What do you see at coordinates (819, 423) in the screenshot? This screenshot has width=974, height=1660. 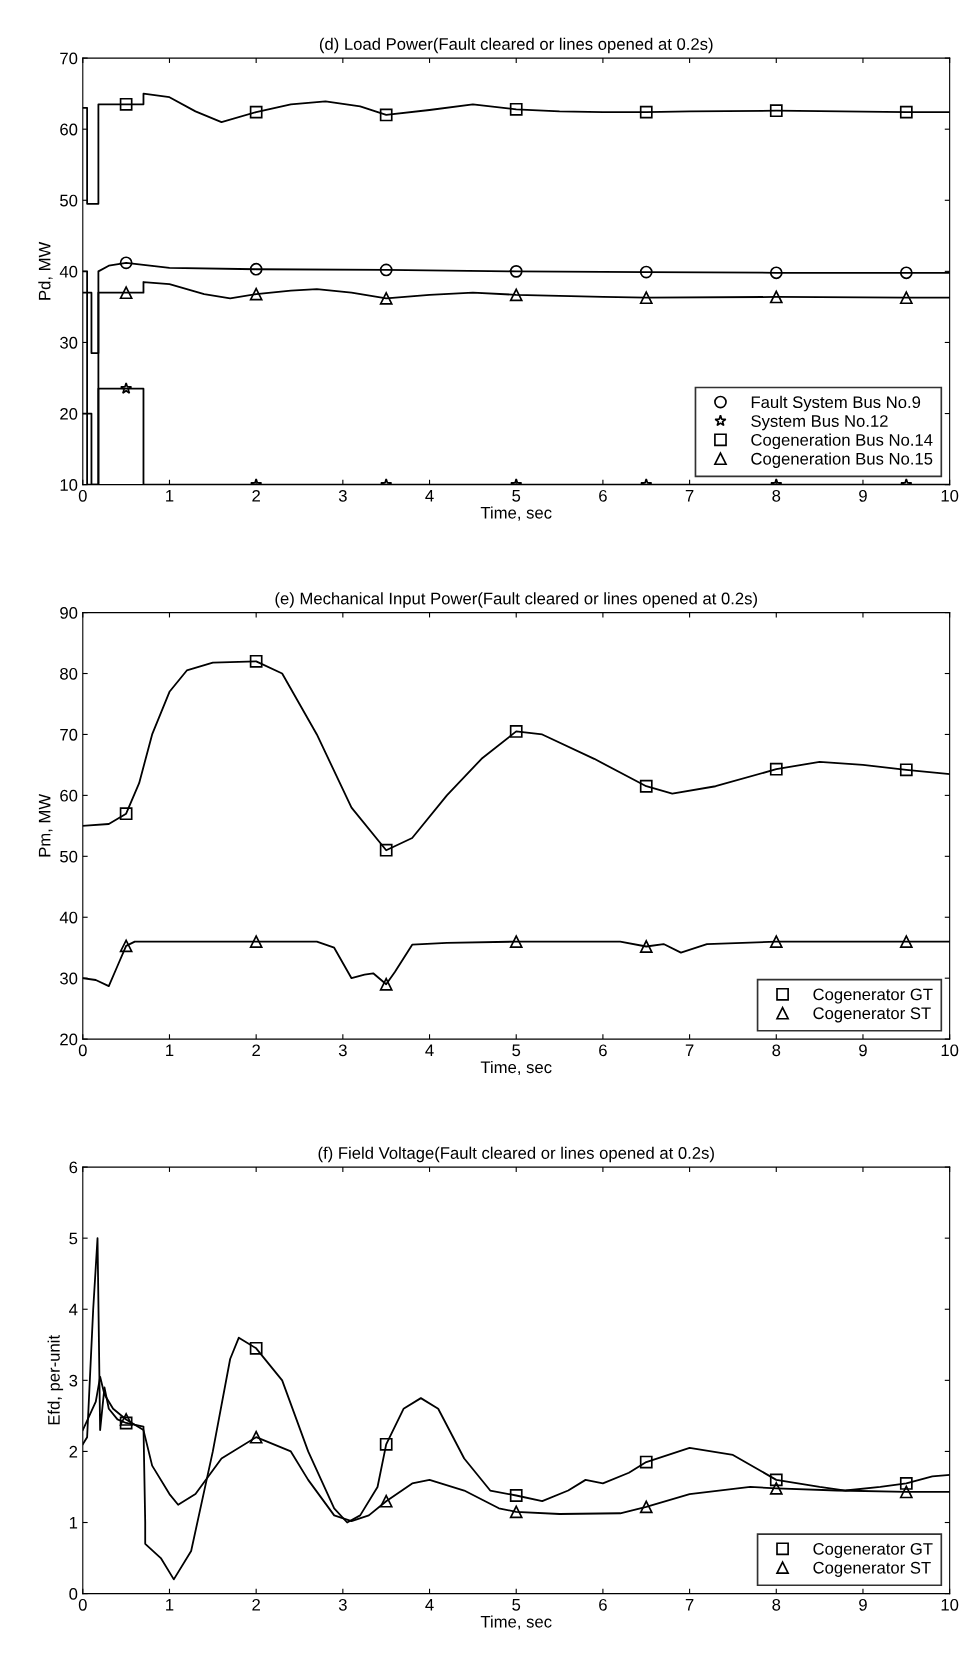 I see `legend-label: System Bus No.12` at bounding box center [819, 423].